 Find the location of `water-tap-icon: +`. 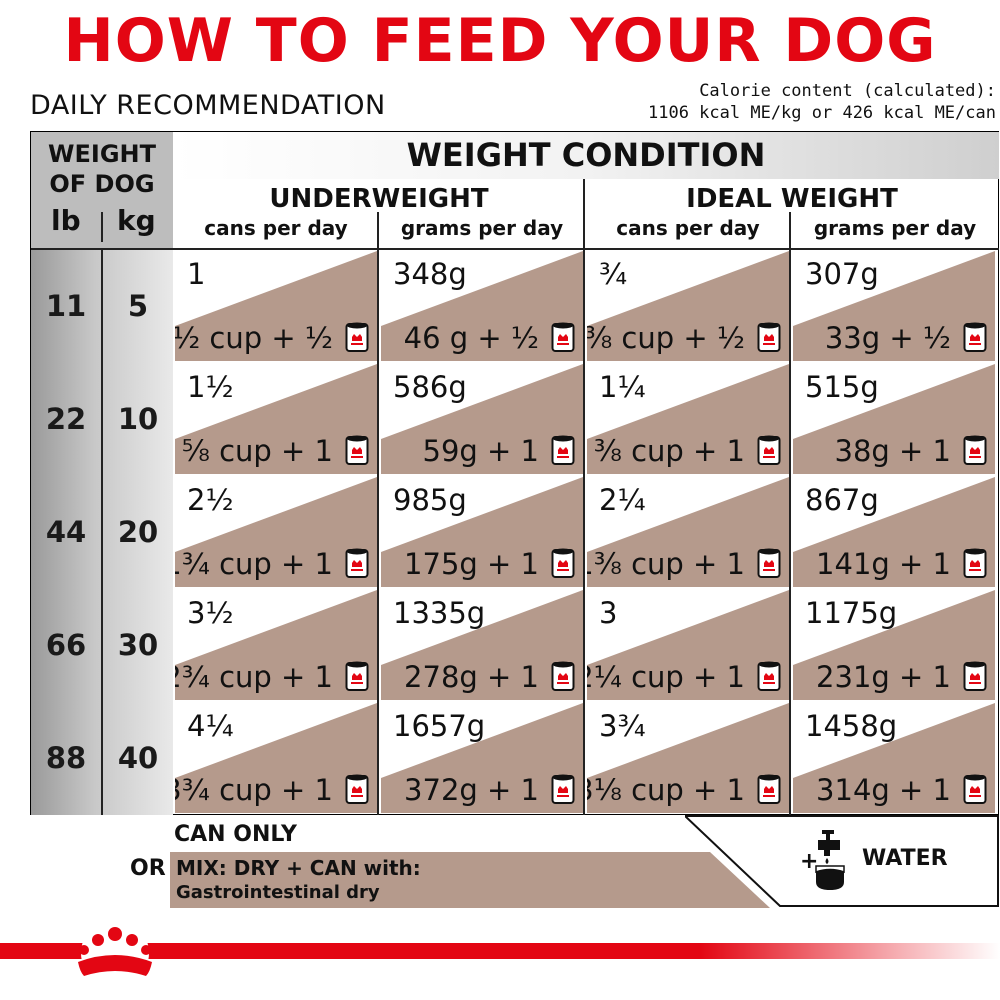

water-tap-icon: + is located at coordinates (822, 860).